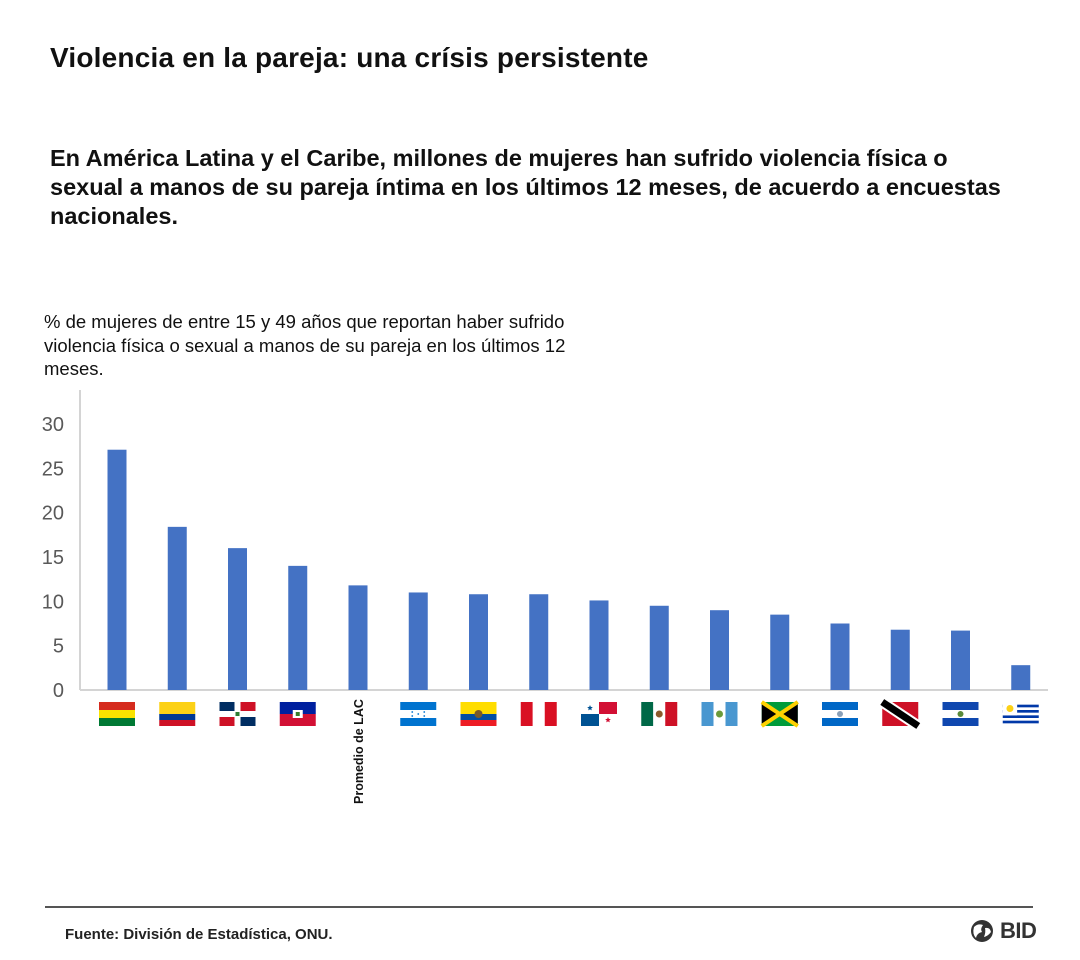 The image size is (1080, 960). I want to click on logo-text: BID, so click(1018, 930).